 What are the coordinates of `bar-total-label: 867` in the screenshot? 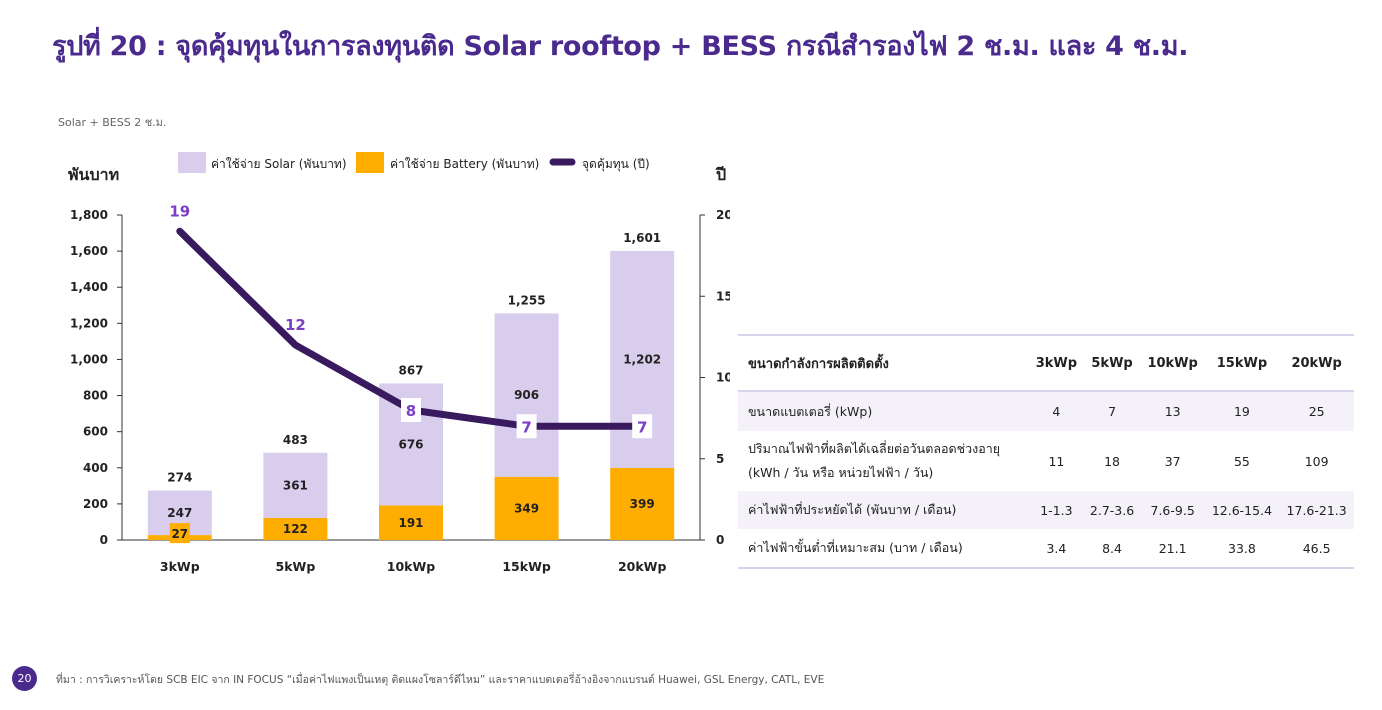 It's located at (410, 370).